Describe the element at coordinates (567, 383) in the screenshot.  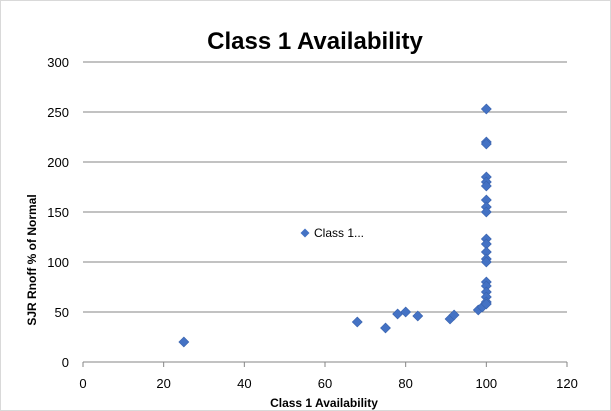
I see `x-tick-label: 120` at that location.